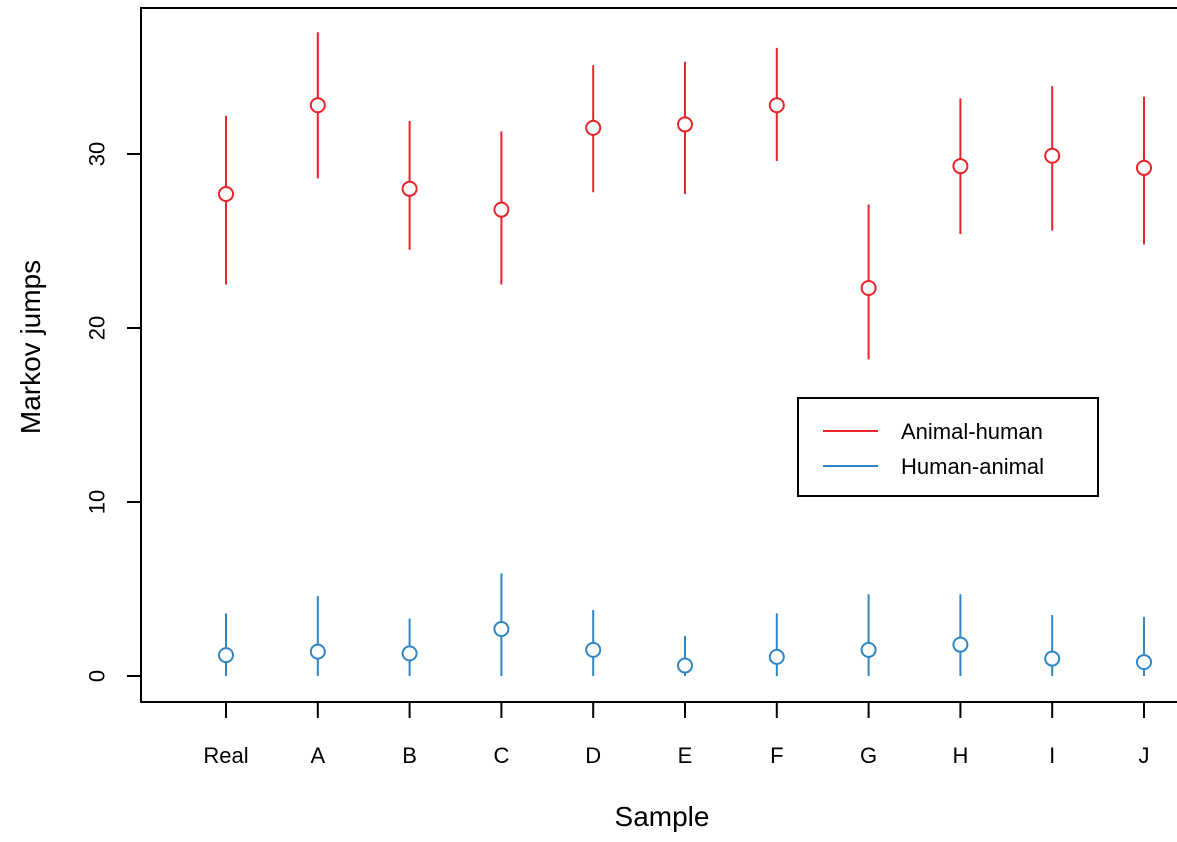 The height and width of the screenshot is (842, 1177). Describe the element at coordinates (1144, 755) in the screenshot. I see `x-tick-label: J` at that location.